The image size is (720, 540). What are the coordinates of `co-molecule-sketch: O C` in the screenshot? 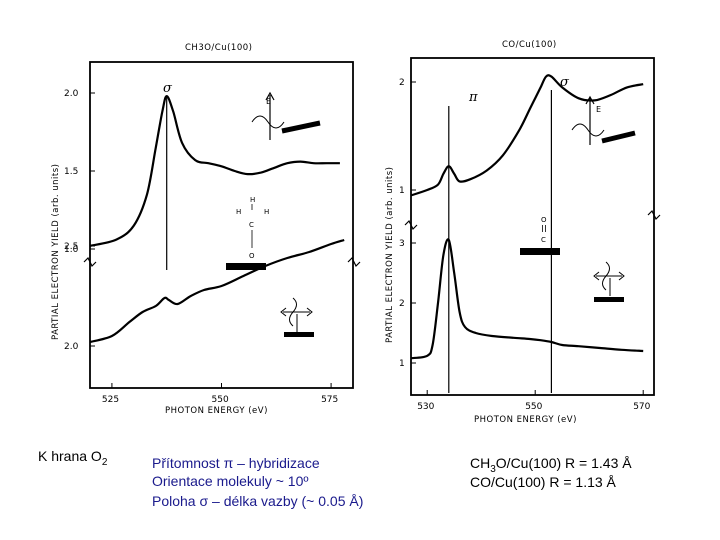 It's located at (540, 235).